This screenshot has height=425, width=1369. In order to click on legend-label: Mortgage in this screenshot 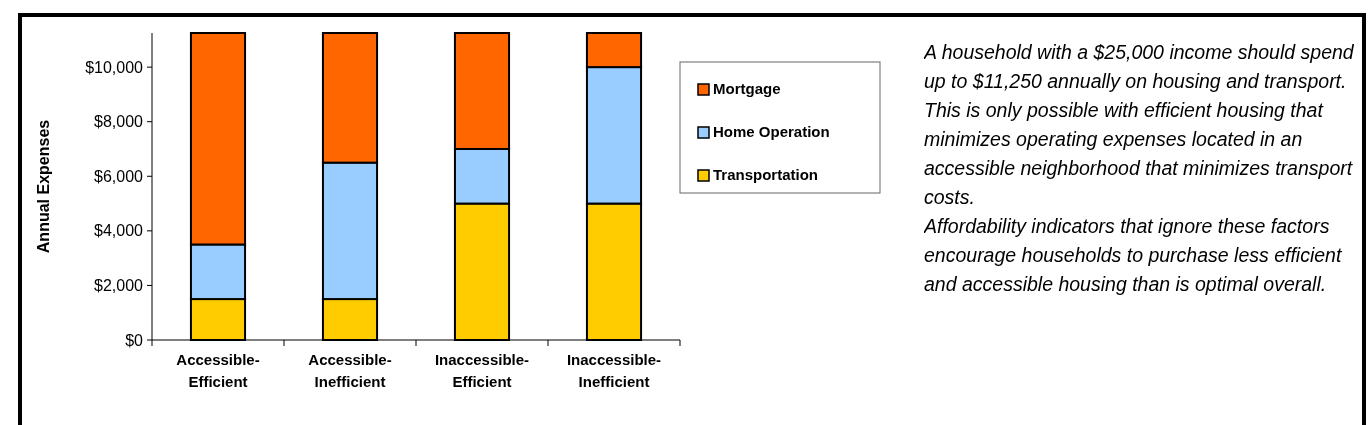, I will do `click(747, 88)`.